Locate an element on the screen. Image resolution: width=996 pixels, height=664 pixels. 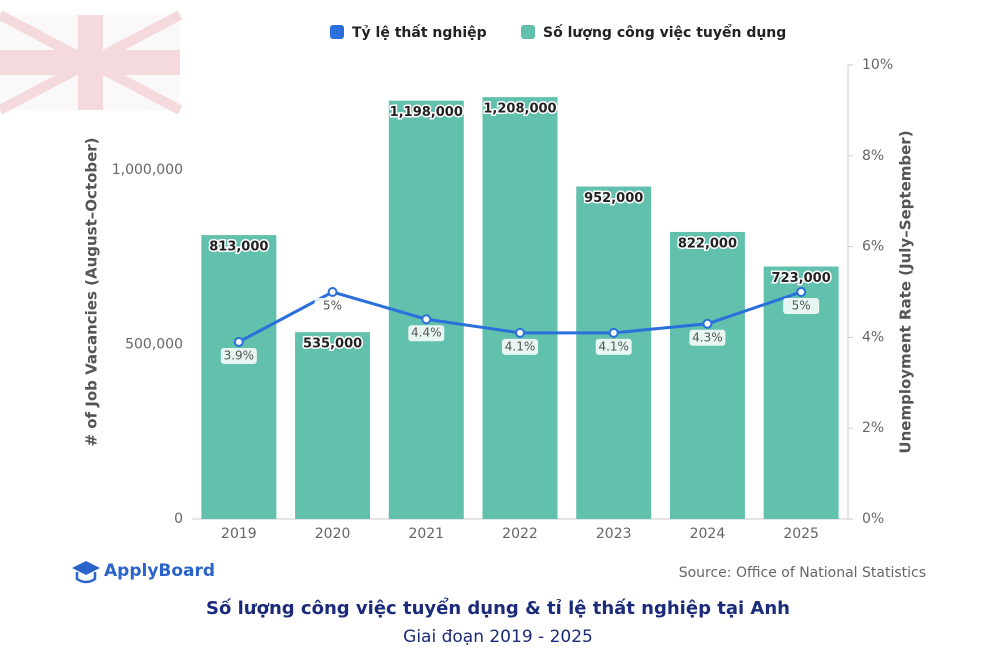
x-tick-label: 2023 is located at coordinates (614, 534).